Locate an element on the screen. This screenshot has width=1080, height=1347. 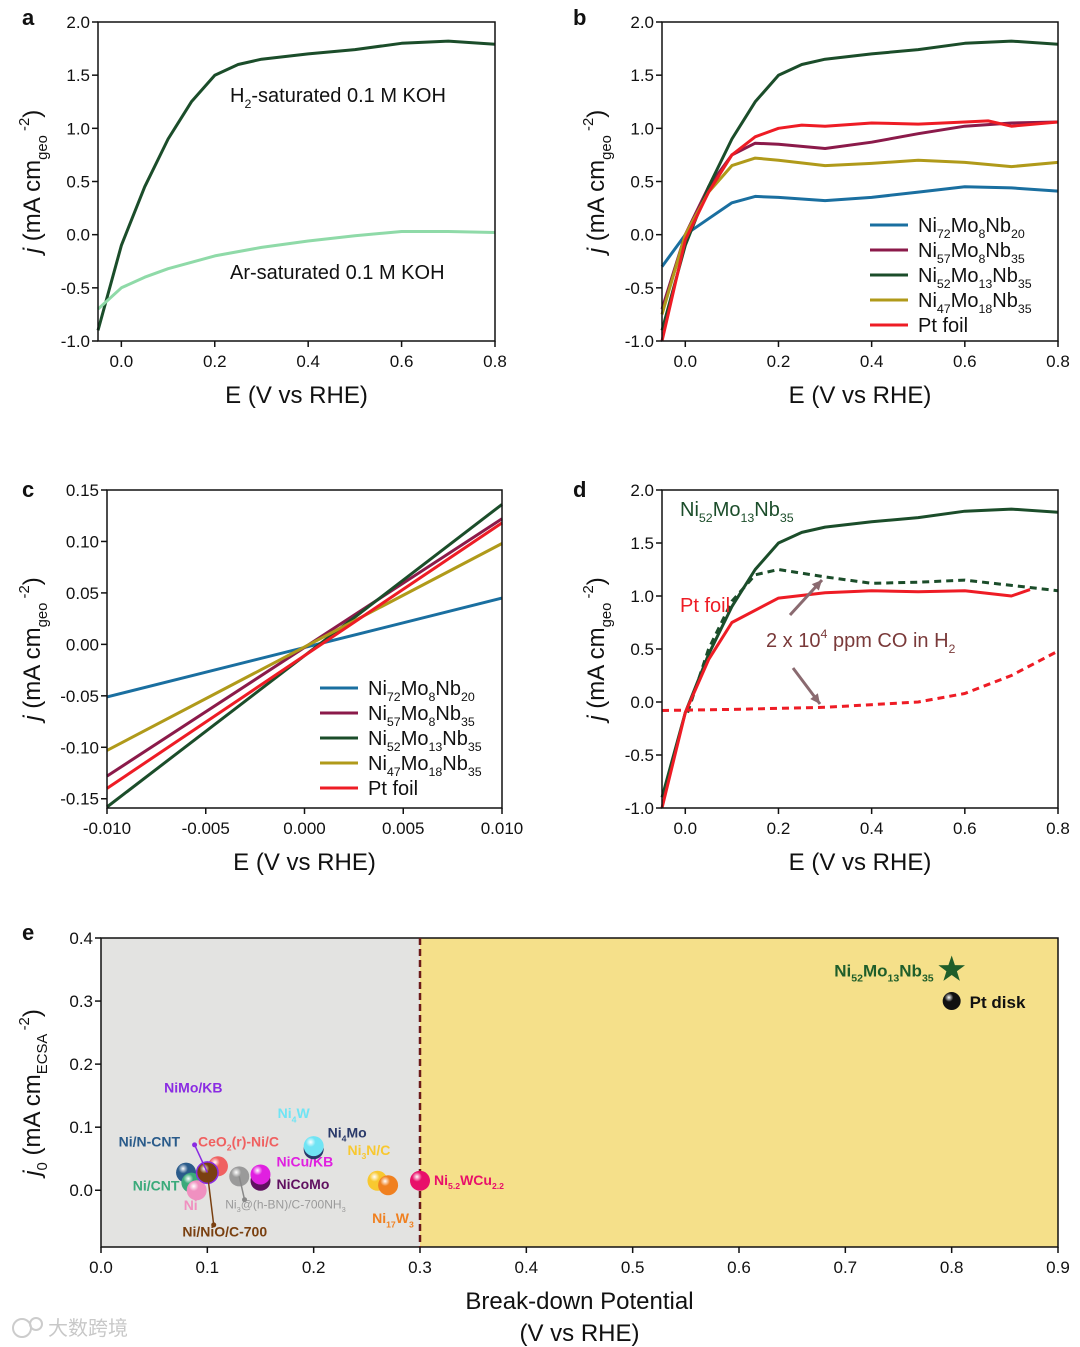
panel-letter-a: a is located at coordinates (28, 17).